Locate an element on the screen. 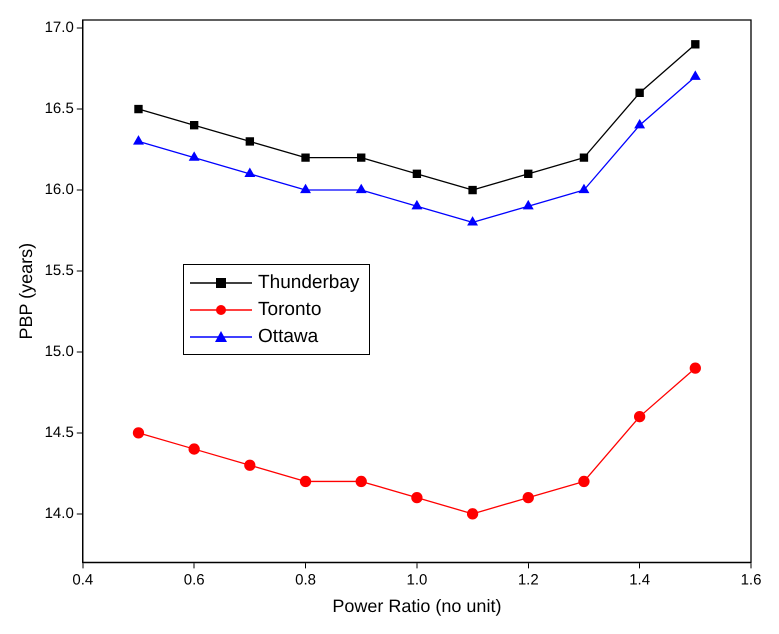  legend-label: Ottawa is located at coordinates (288, 337).